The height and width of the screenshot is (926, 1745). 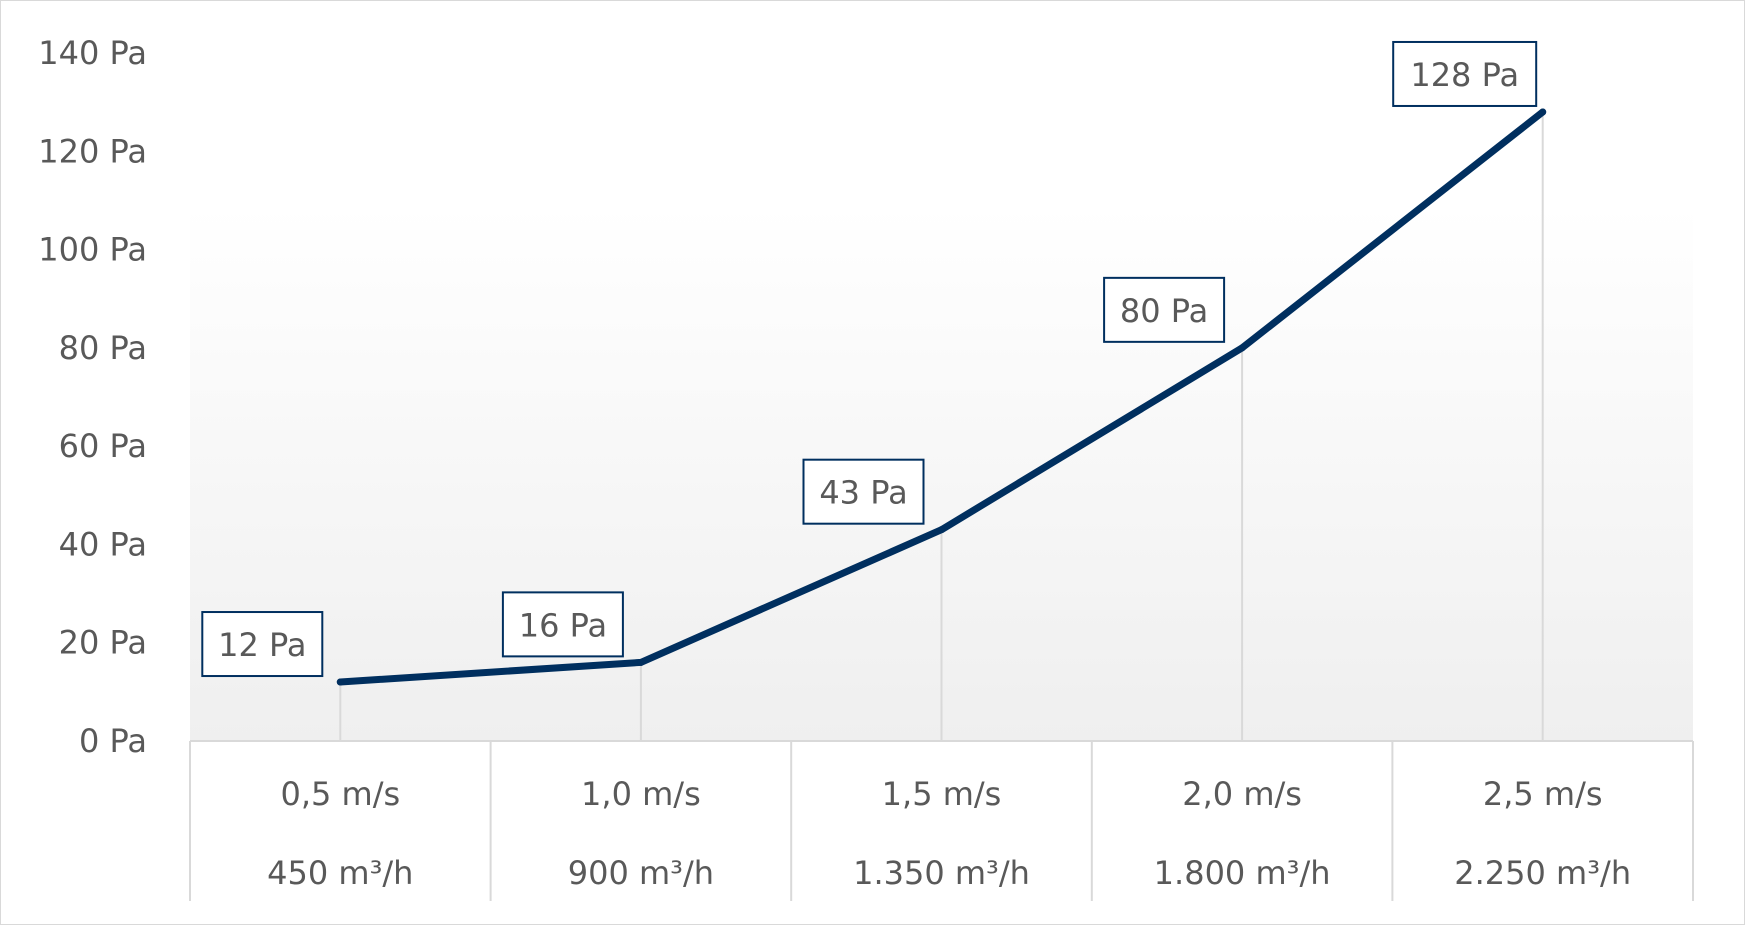 I want to click on x-category-flow-label: 2.250 m³/h, so click(x=1542, y=873).